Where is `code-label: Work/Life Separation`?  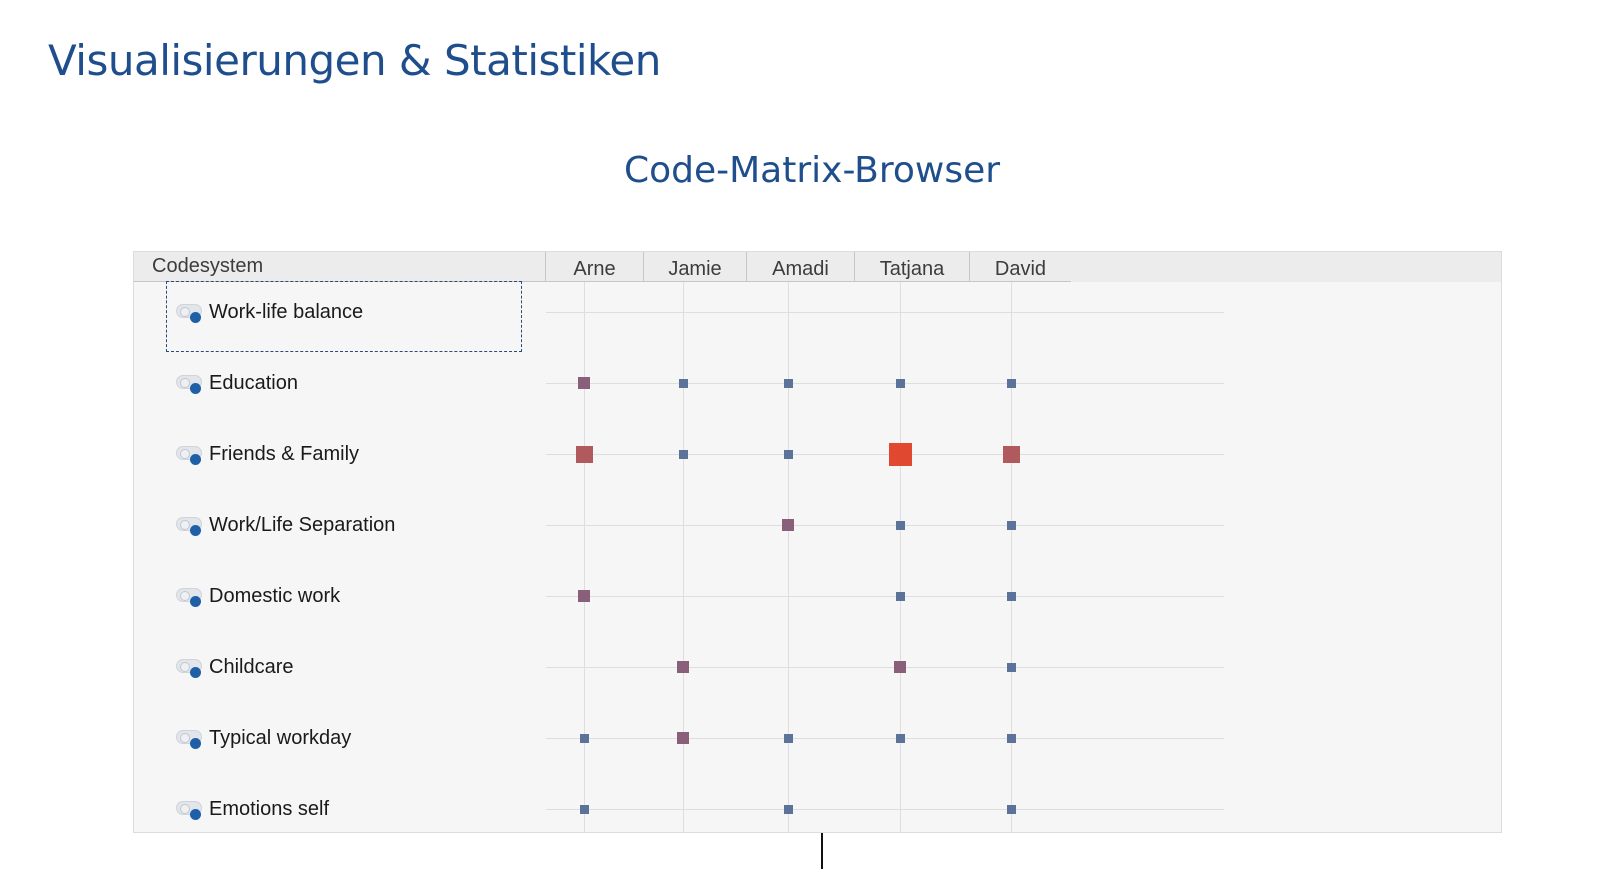
code-label: Work/Life Separation is located at coordinates (302, 525).